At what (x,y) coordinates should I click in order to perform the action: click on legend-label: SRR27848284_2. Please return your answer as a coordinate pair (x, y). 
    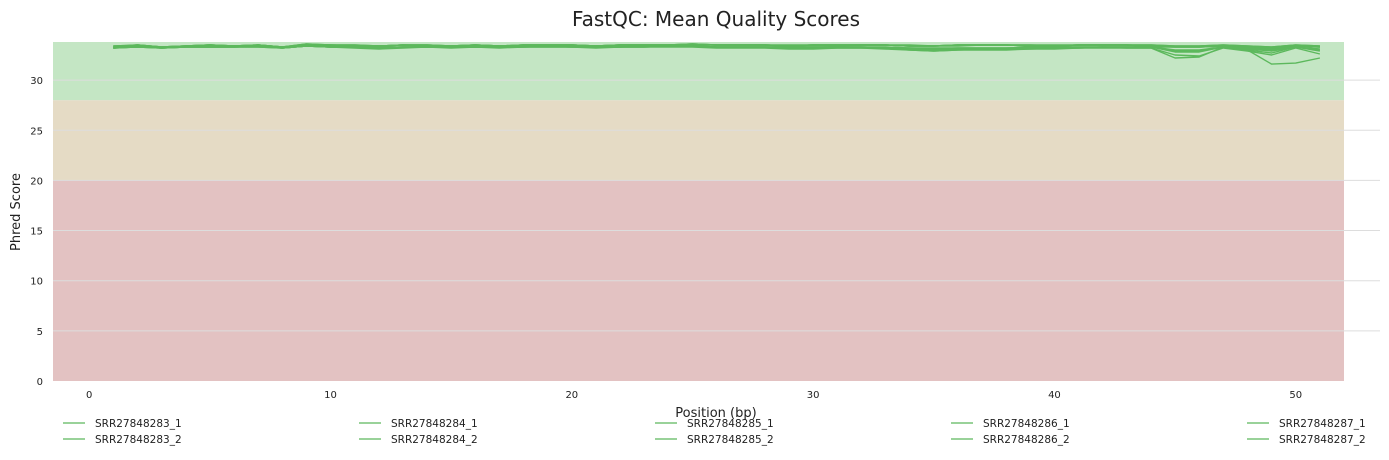
    Looking at the image, I should click on (434, 440).